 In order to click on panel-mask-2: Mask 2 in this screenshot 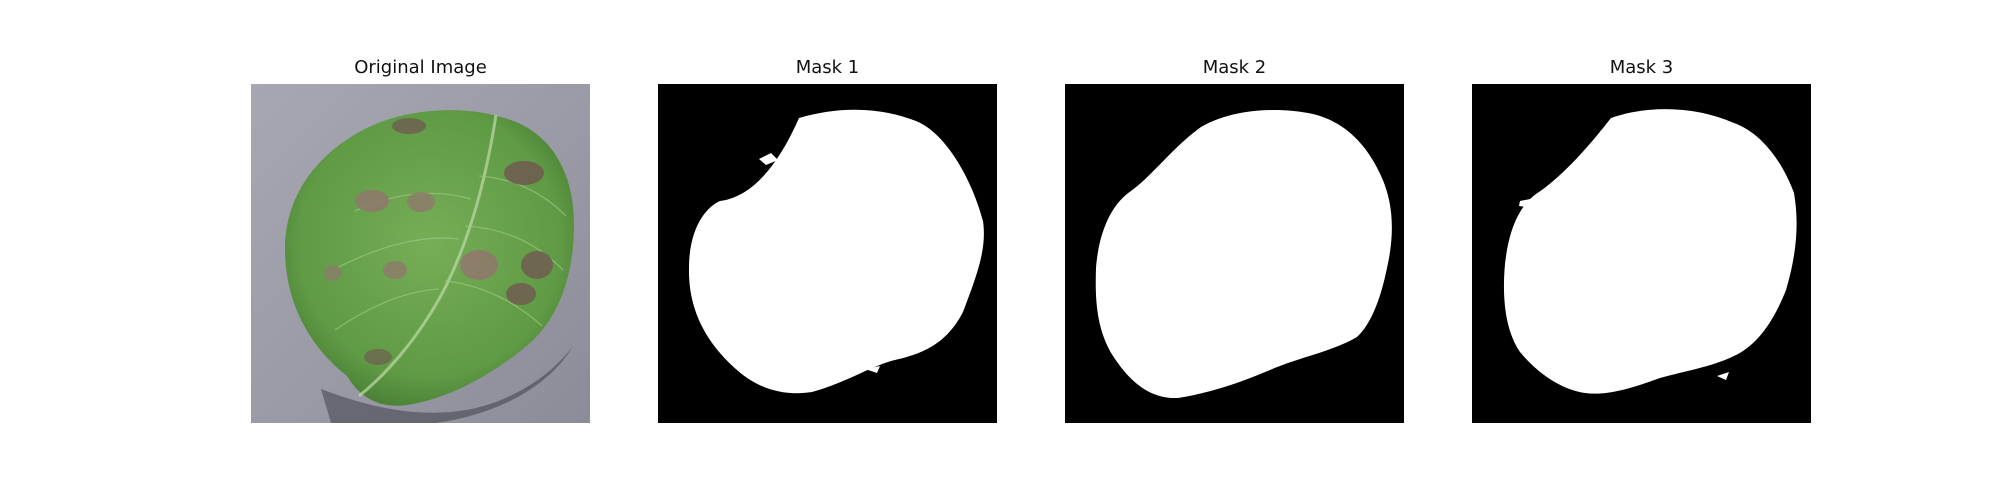, I will do `click(1234, 241)`.